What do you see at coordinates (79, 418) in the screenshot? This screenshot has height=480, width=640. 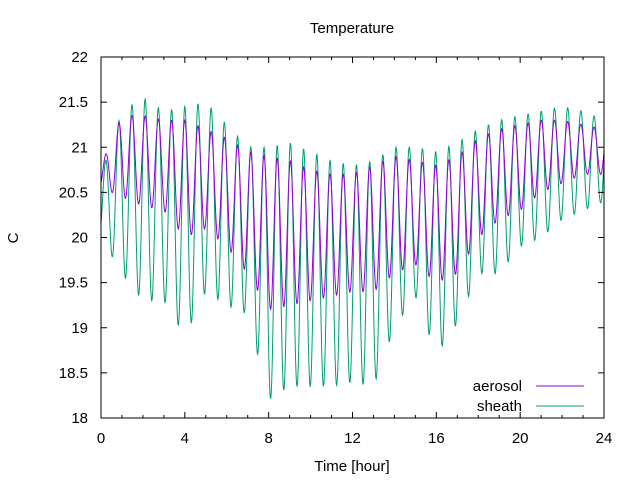 I see `y-tick-label: 18` at bounding box center [79, 418].